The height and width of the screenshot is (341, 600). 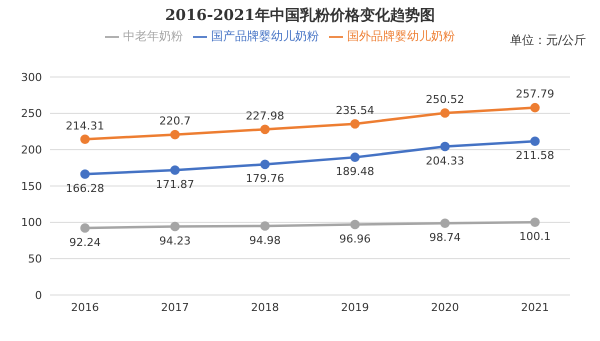 What do you see at coordinates (355, 307) in the screenshot?
I see `x-tick-label: 2019` at bounding box center [355, 307].